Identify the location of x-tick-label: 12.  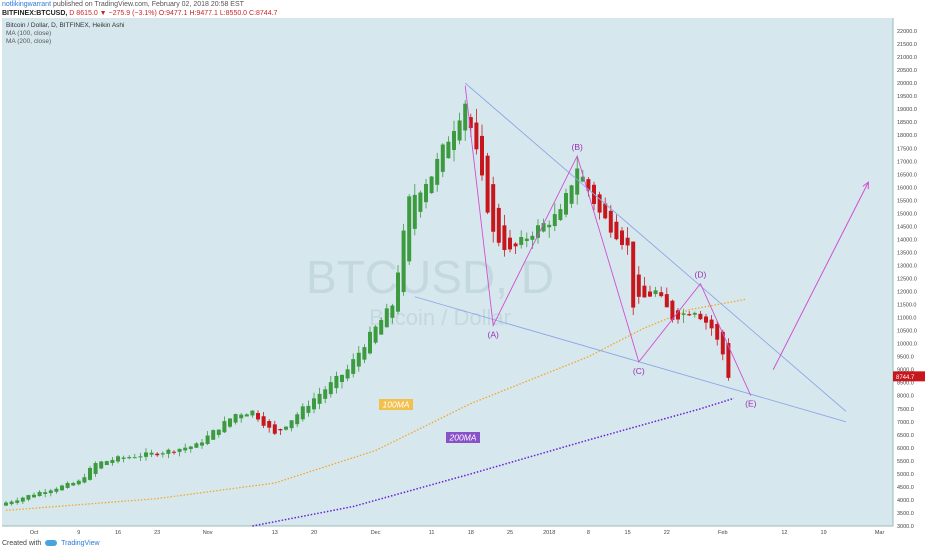
(784, 533).